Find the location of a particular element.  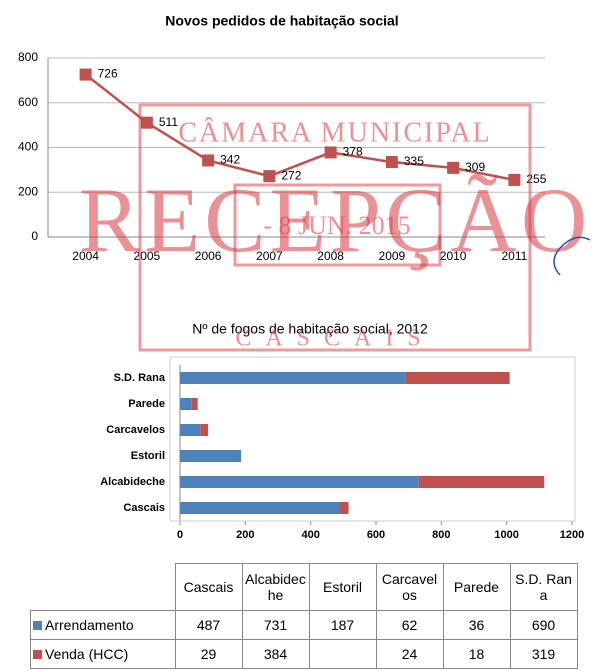

handwriting is located at coordinates (572, 256).